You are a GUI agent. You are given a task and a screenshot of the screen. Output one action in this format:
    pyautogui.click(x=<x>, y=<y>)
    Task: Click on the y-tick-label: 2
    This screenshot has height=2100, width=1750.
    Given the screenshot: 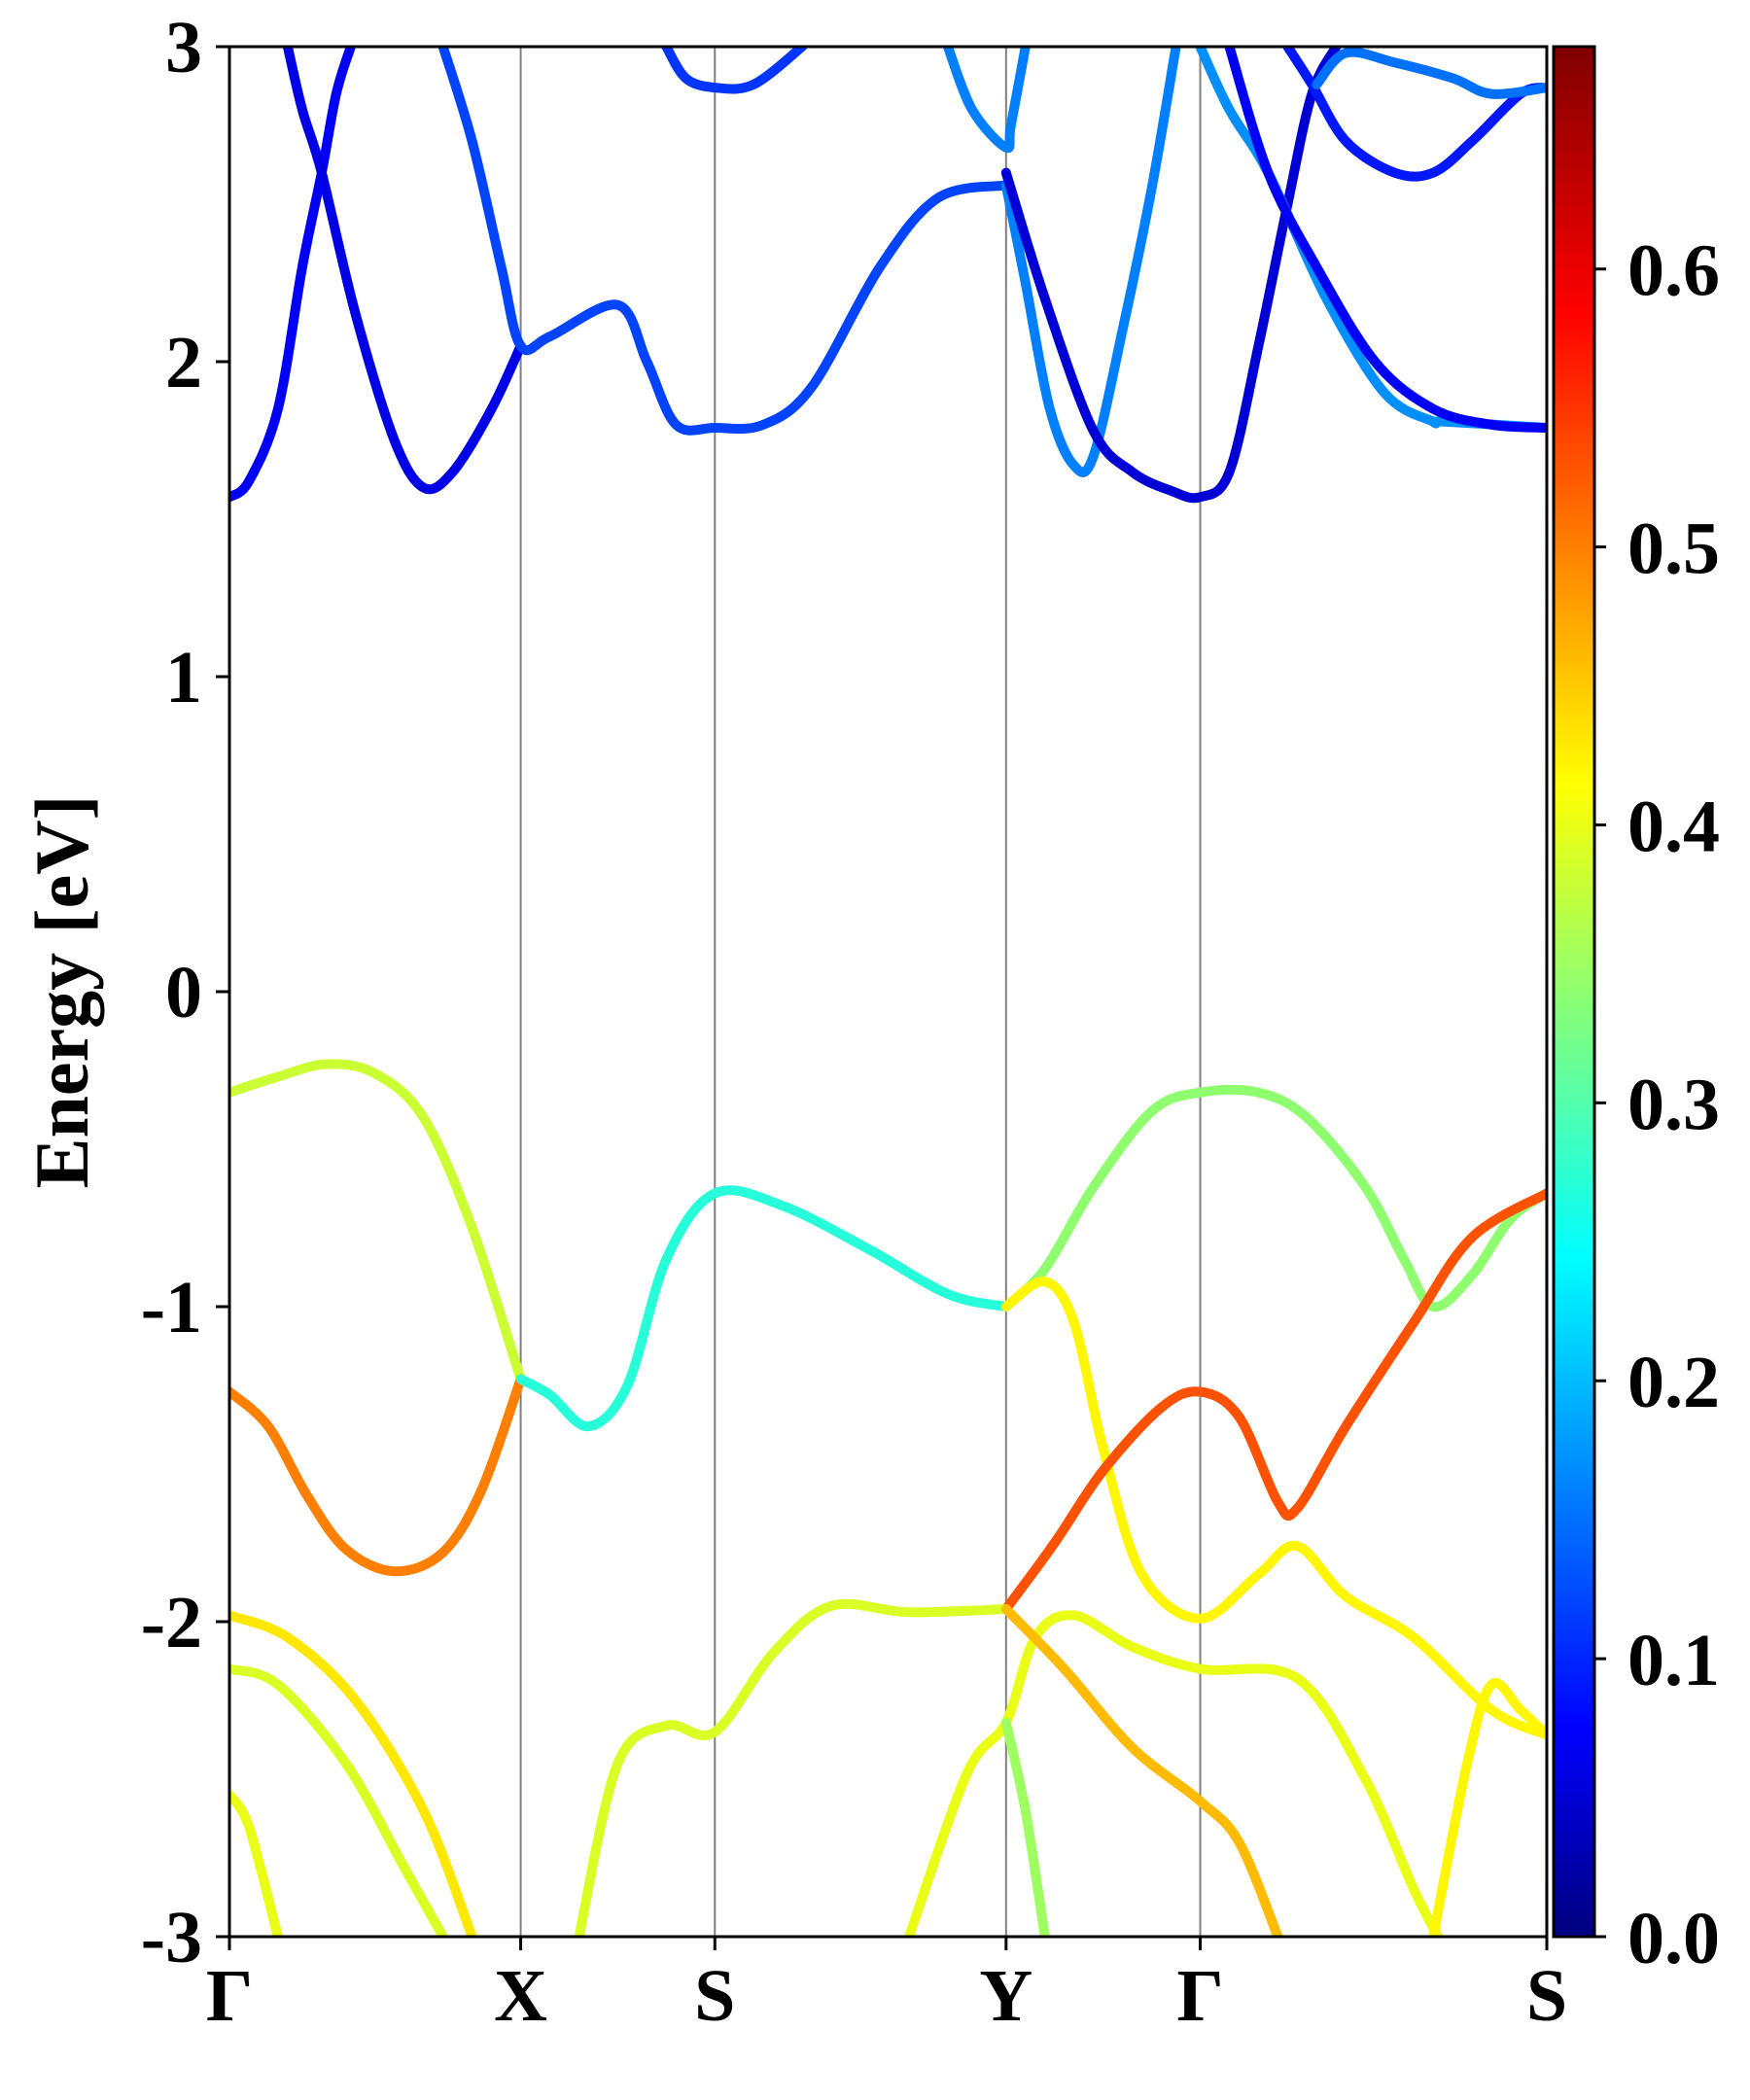 What is the action you would take?
    pyautogui.click(x=183, y=362)
    